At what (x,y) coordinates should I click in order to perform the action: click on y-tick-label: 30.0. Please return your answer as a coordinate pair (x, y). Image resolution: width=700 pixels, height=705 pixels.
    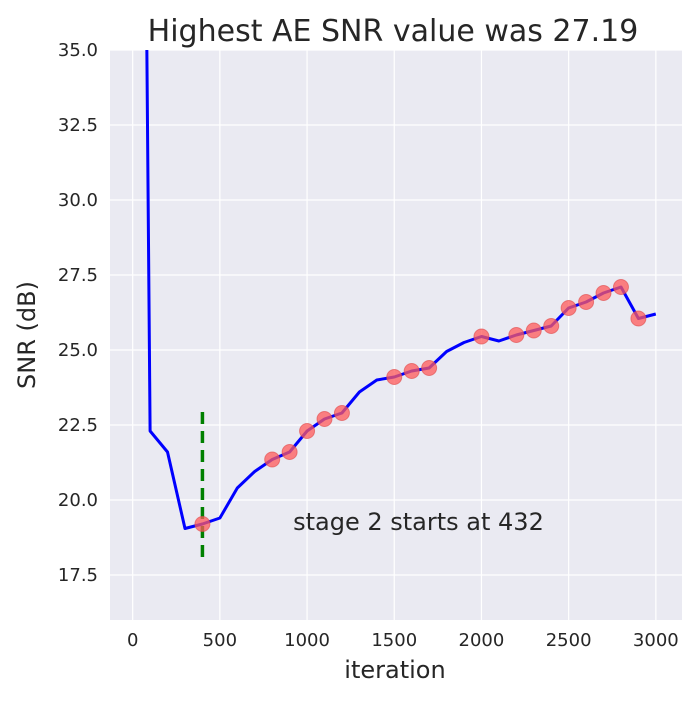
    Looking at the image, I should click on (78, 200).